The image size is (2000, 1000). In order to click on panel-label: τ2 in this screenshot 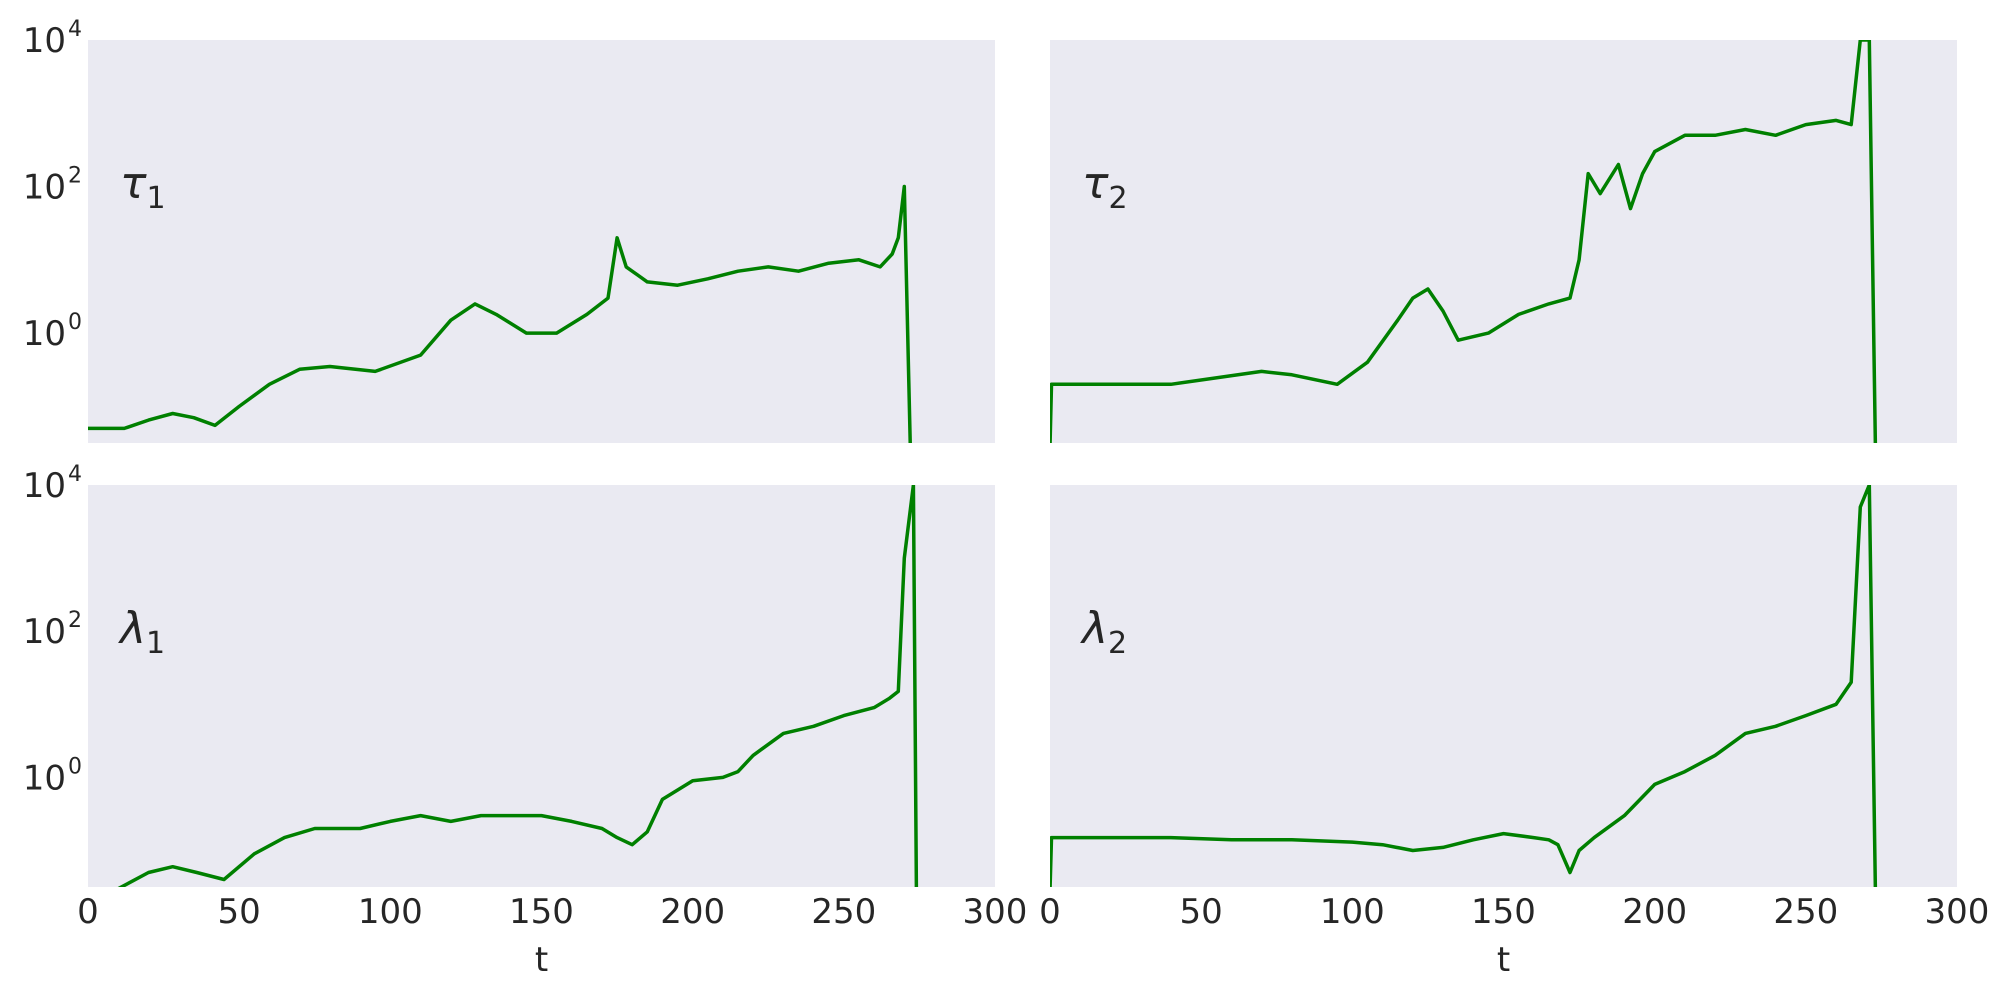, I will do `click(1105, 187)`.